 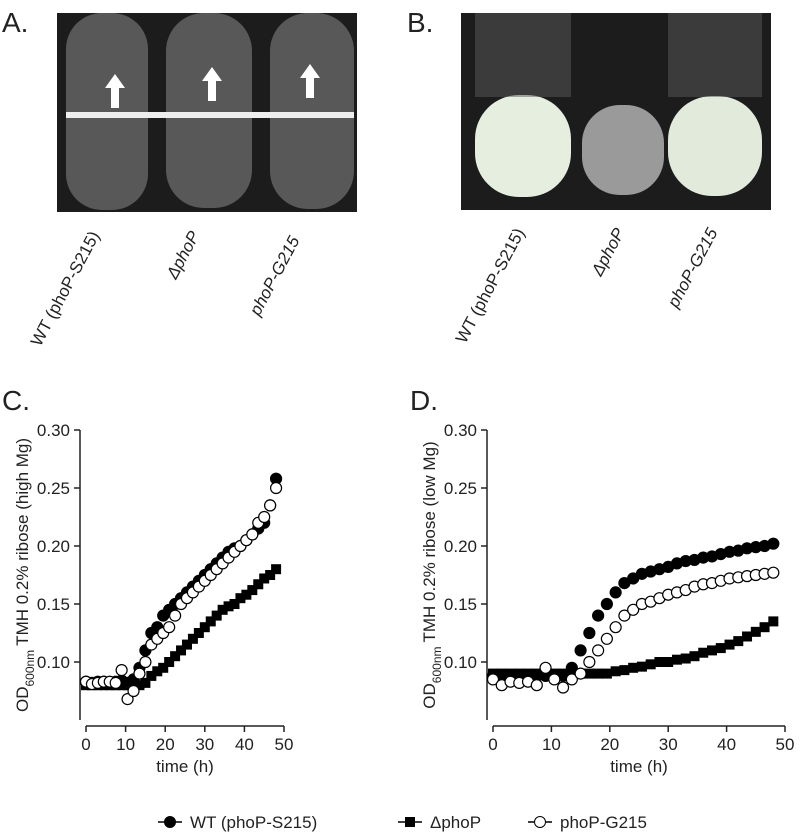 I want to click on x-tick-label: 0, so click(x=85, y=744).